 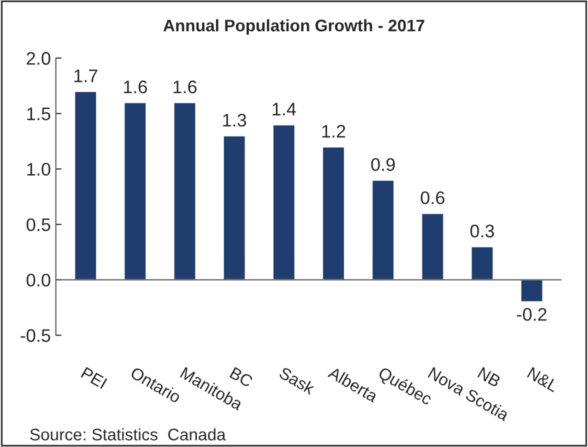 I want to click on x-tick-label: Sask, so click(x=297, y=380).